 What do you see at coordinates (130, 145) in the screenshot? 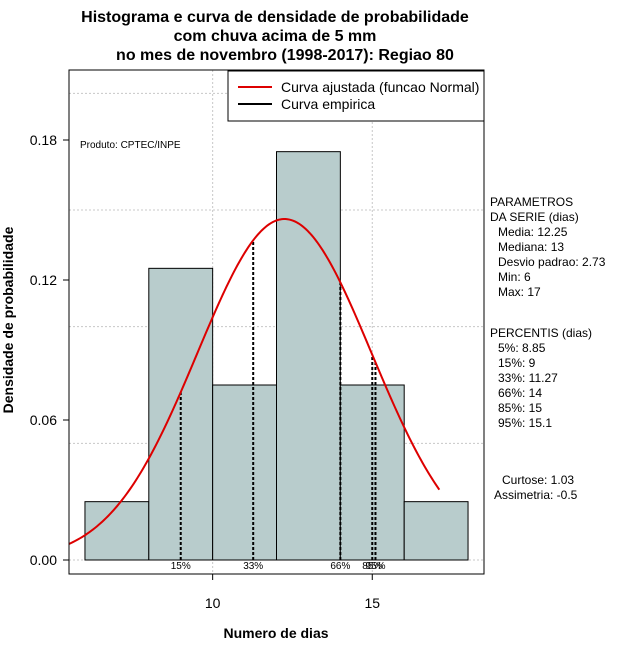
I see `product-annotation: Produto: CPTEC/INPE` at bounding box center [130, 145].